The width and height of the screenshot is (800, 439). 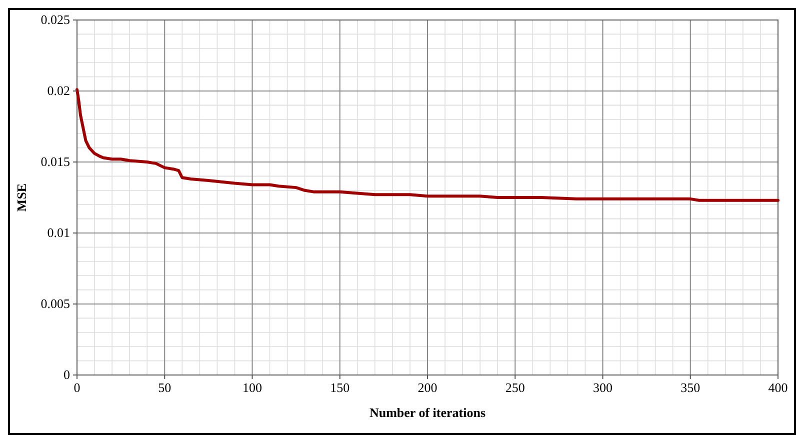 I want to click on y-axis-title: MSE, so click(x=21, y=197).